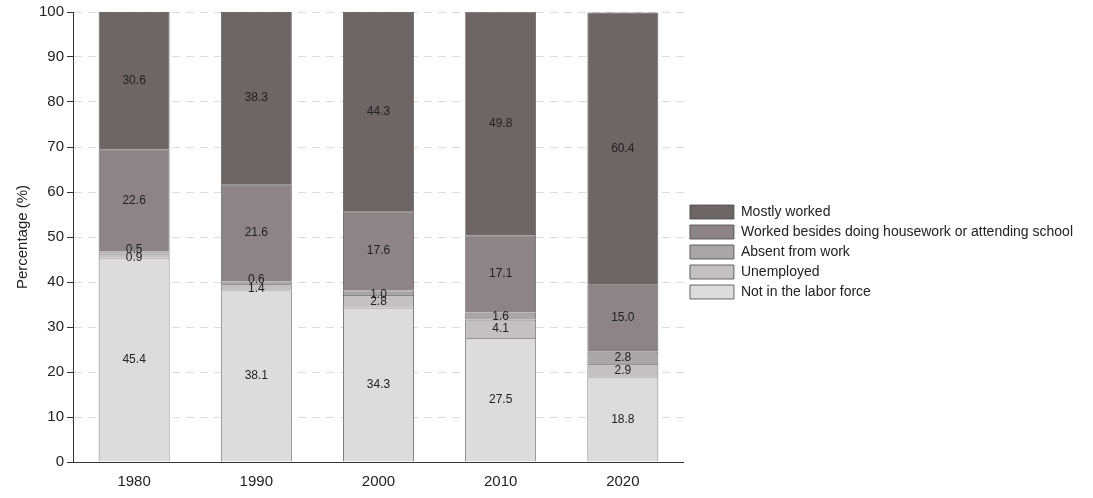  Describe the element at coordinates (806, 290) in the screenshot. I see `legend-label: Not in the labor force` at that location.